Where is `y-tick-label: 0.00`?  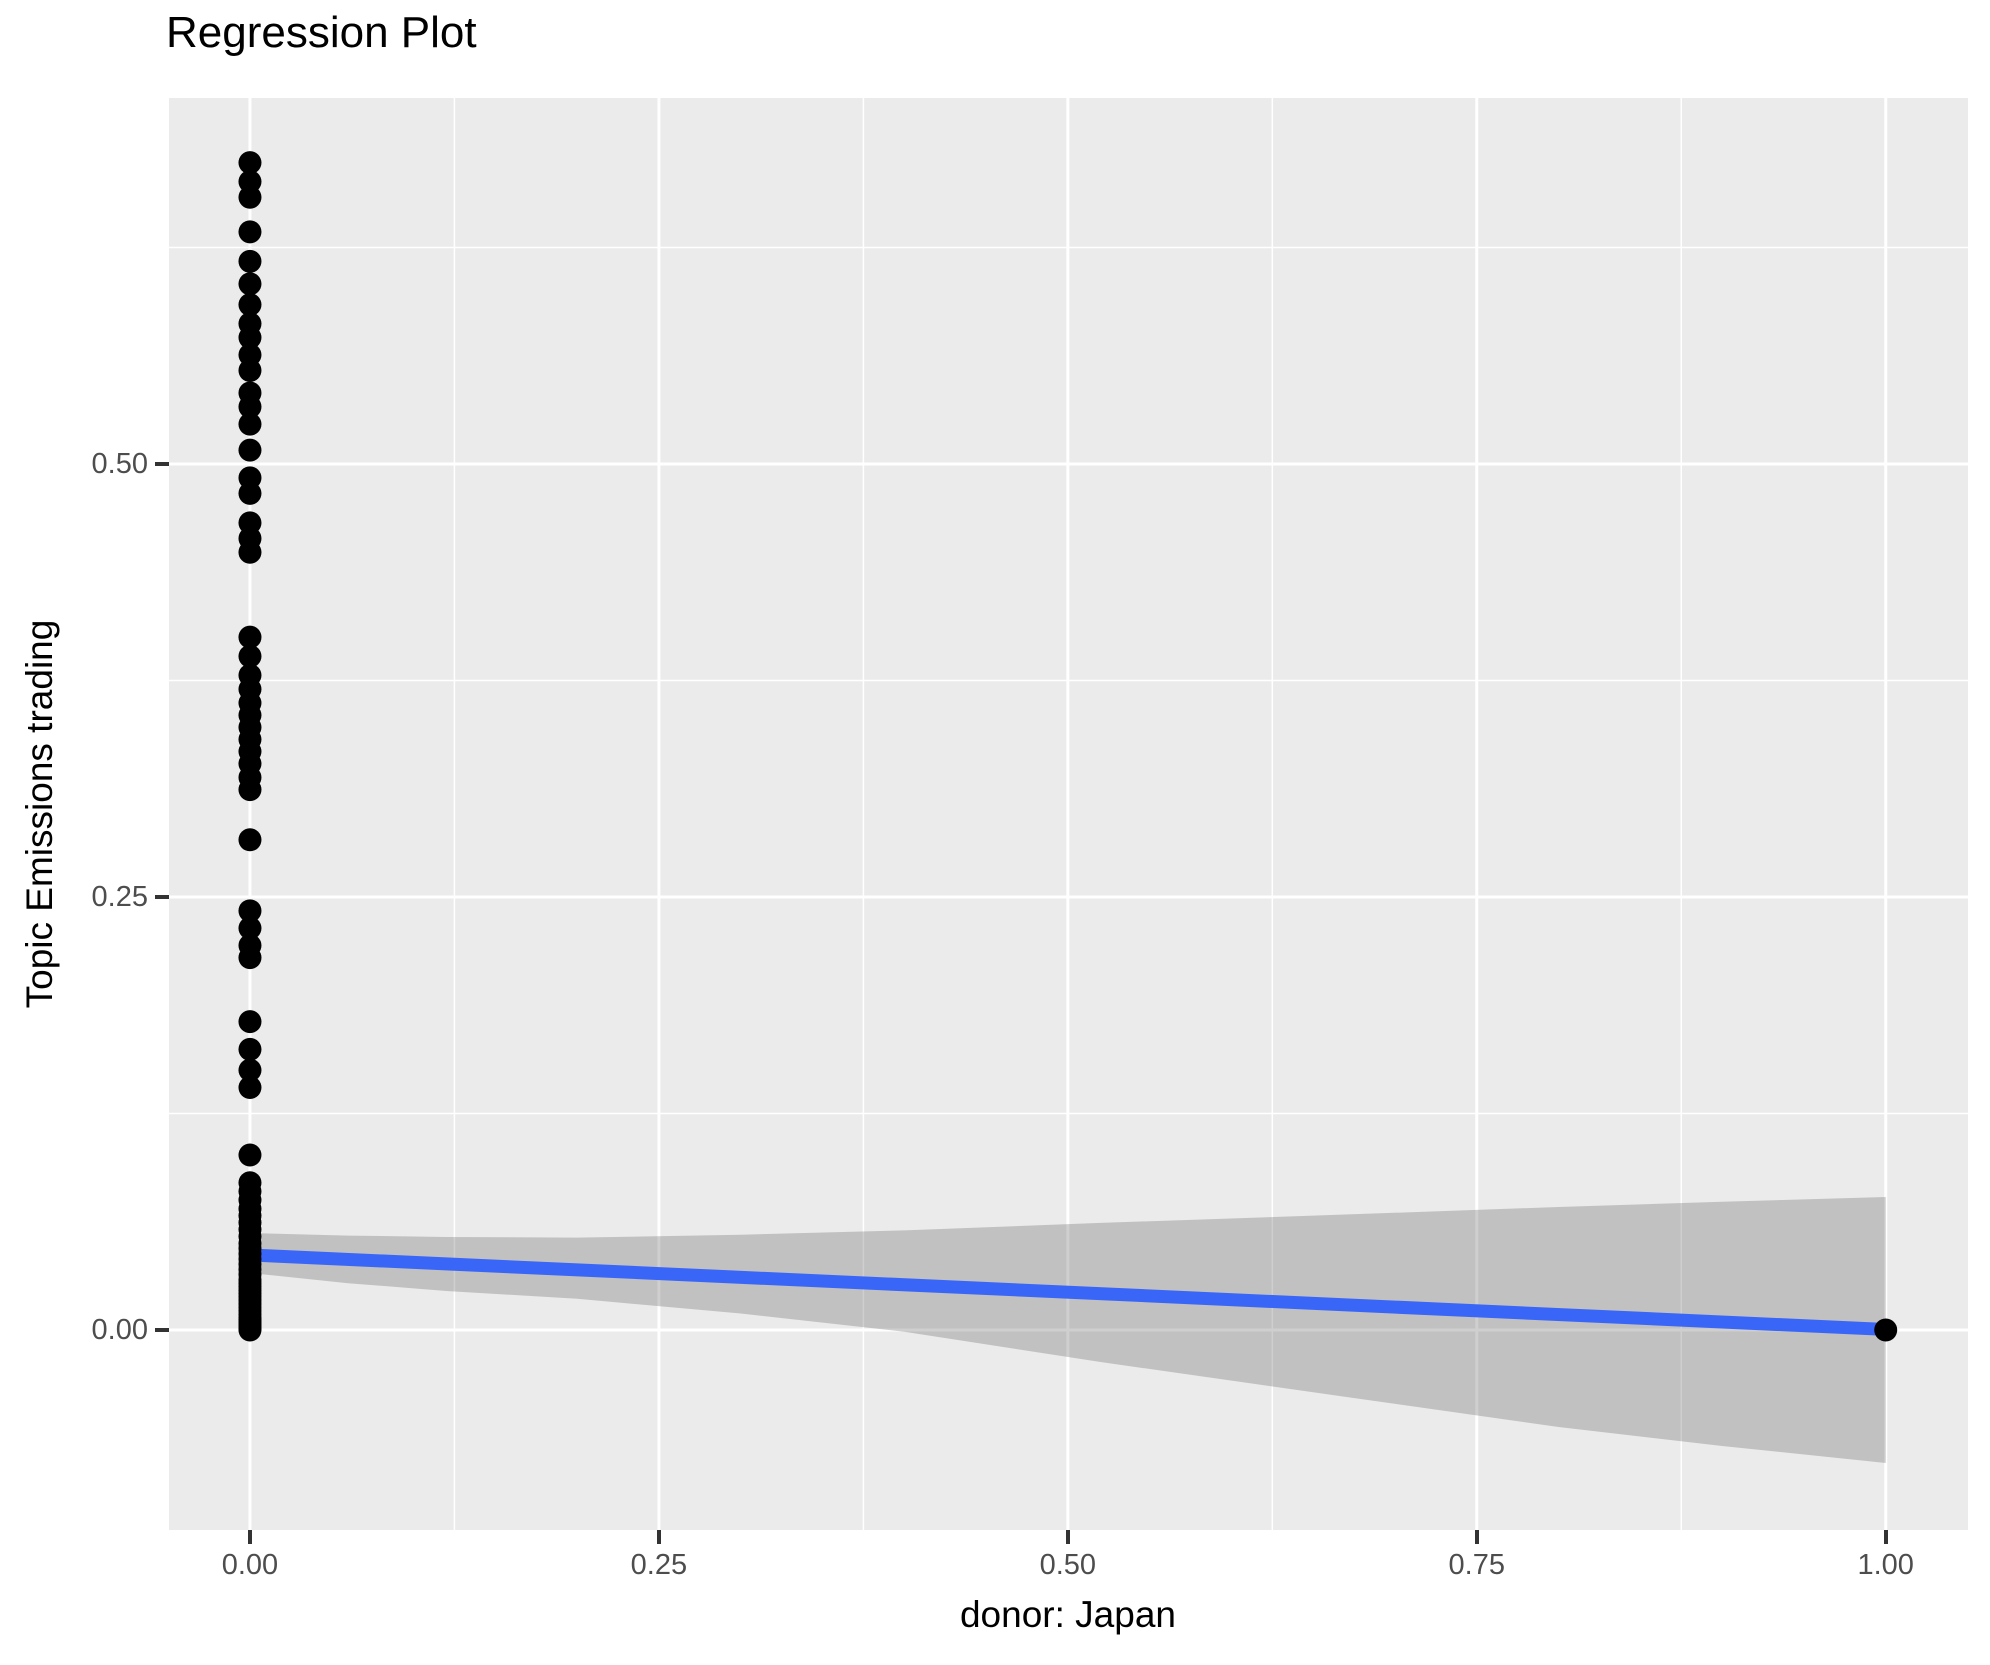 y-tick-label: 0.00 is located at coordinates (119, 1329).